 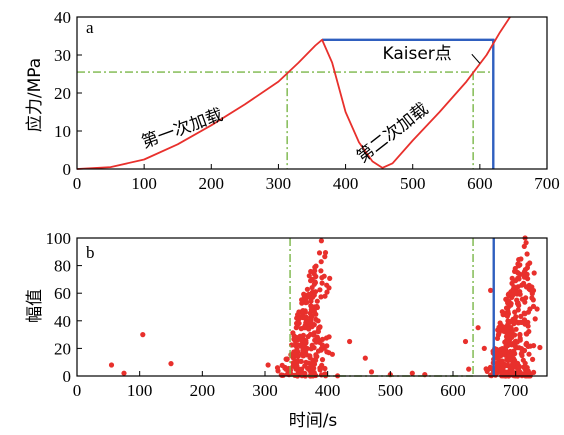 I want to click on stress-y-ticks: 0 10 20 30 40, so click(x=68, y=93).